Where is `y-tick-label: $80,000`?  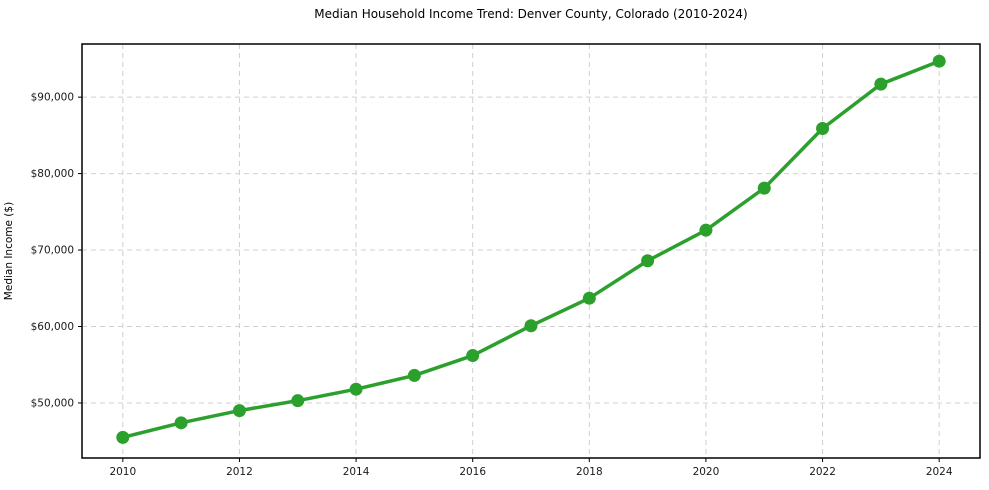 y-tick-label: $80,000 is located at coordinates (52, 174).